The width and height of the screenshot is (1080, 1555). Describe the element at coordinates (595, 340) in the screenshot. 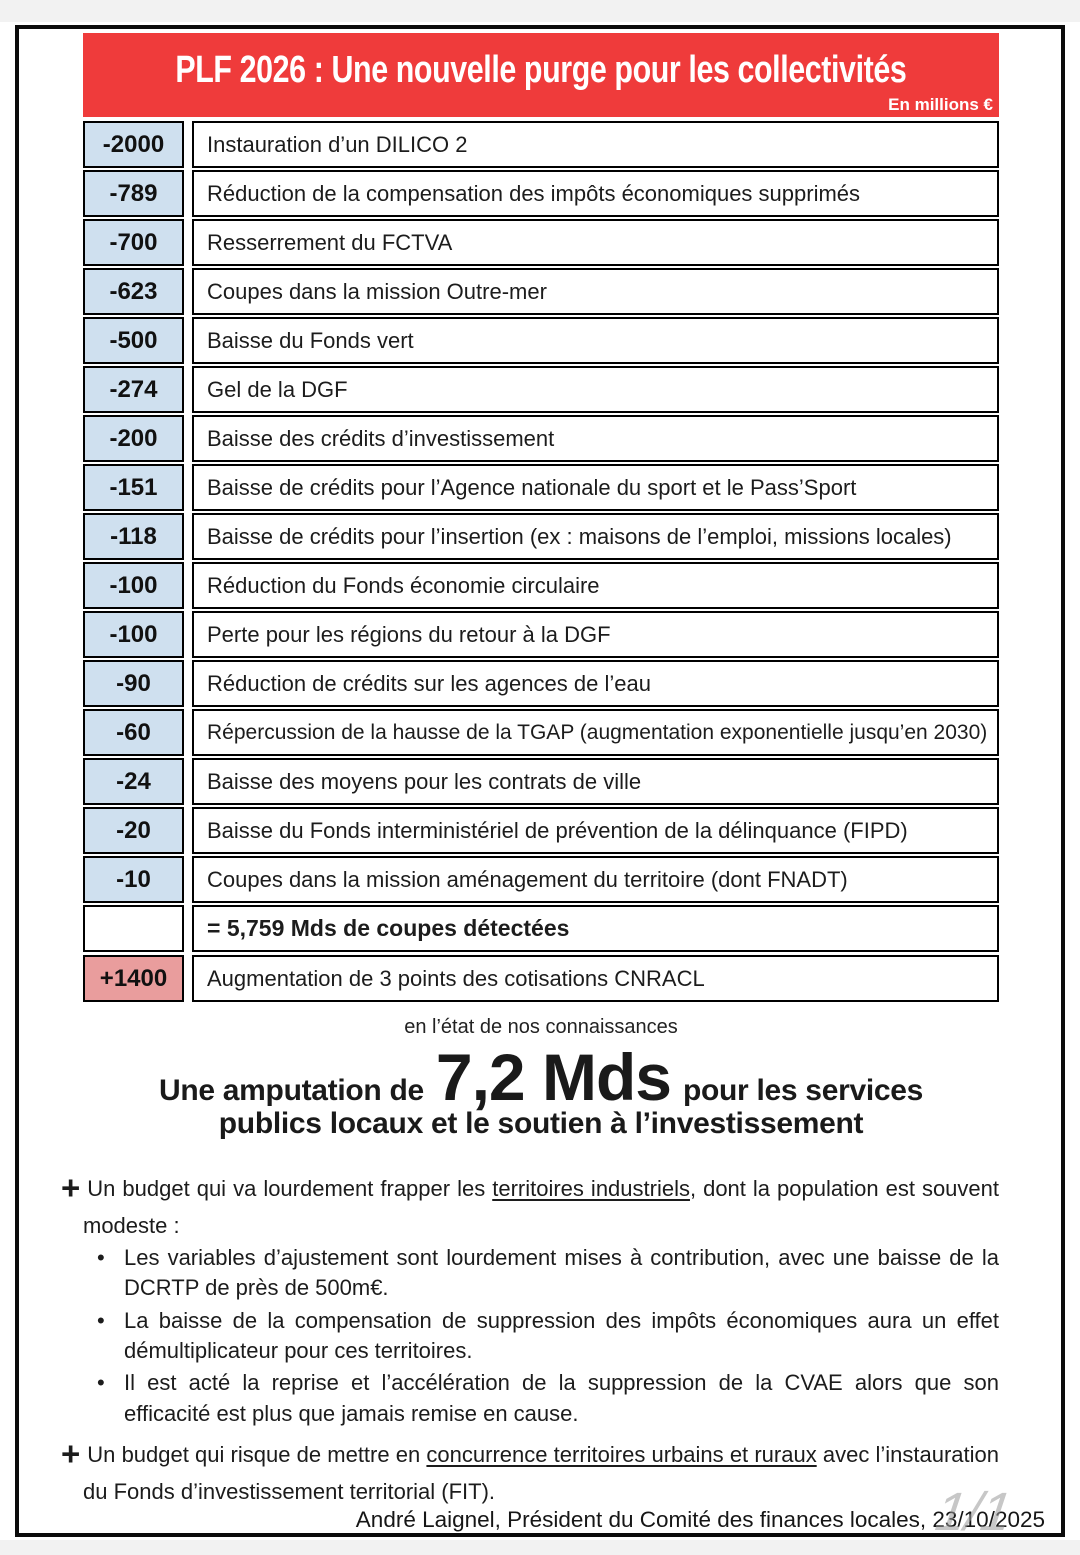

I see `description-cell: Baisse du Fonds vert` at that location.